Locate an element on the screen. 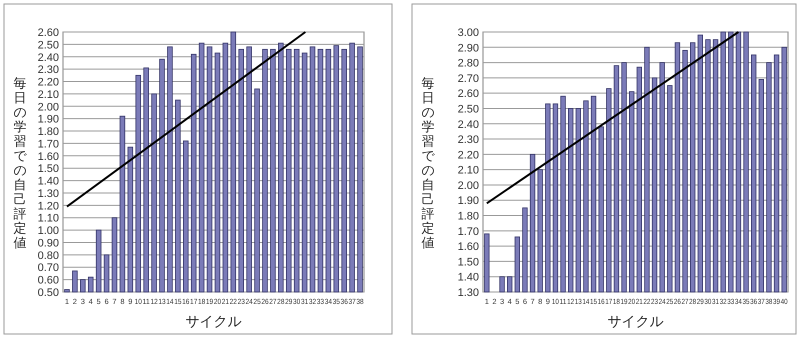 This screenshot has width=800, height=339. y-tick-label: 1.20 is located at coordinates (48, 206).